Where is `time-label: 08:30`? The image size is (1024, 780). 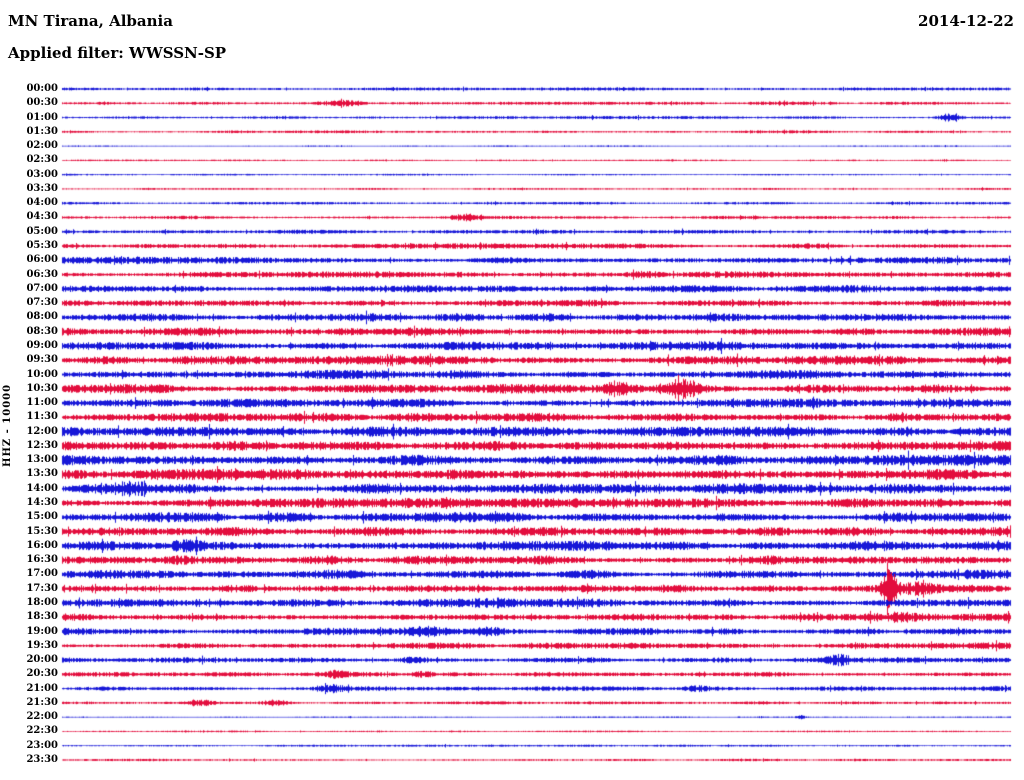
time-label: 08:30 is located at coordinates (42, 331).